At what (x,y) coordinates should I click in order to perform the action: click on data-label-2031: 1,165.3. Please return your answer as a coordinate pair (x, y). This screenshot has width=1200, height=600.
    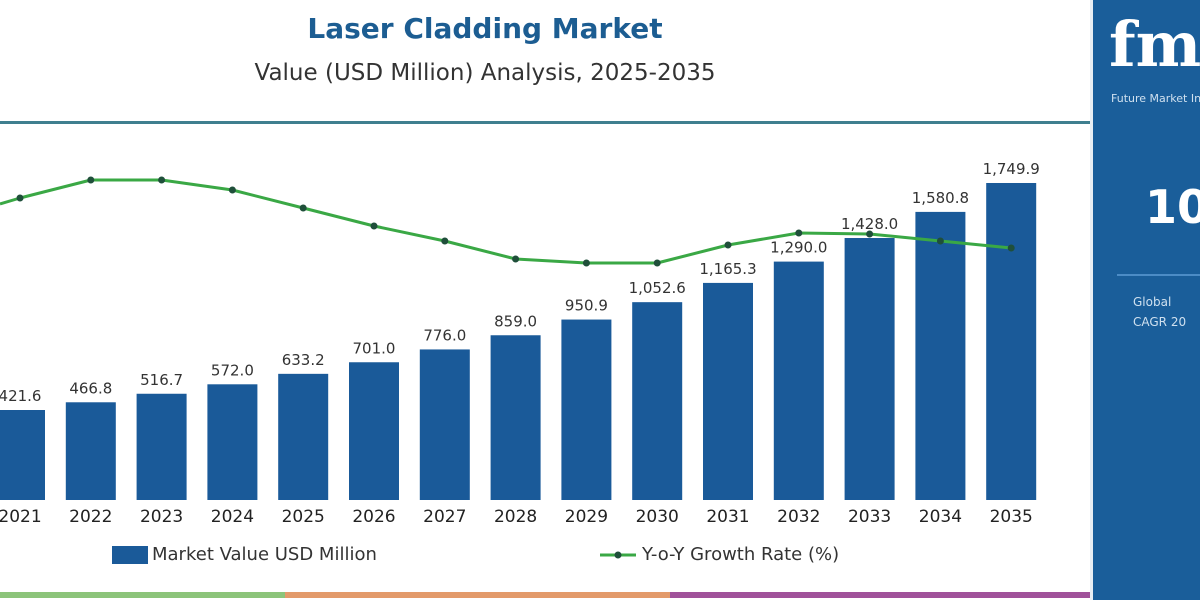
    Looking at the image, I should click on (727, 269).